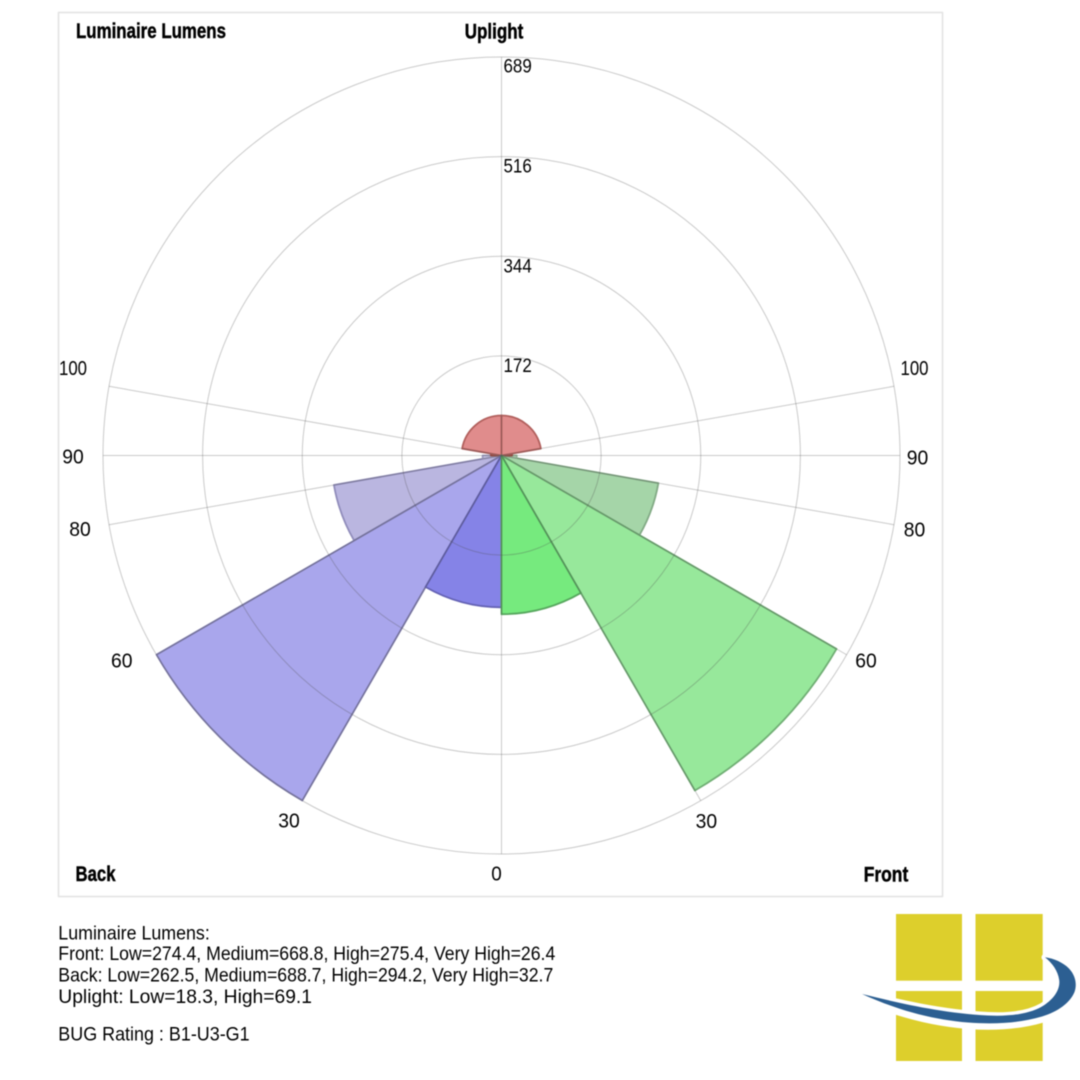 The width and height of the screenshot is (1080, 1080). What do you see at coordinates (134, 934) in the screenshot?
I see `svg-text: Luminaire Lumens:` at bounding box center [134, 934].